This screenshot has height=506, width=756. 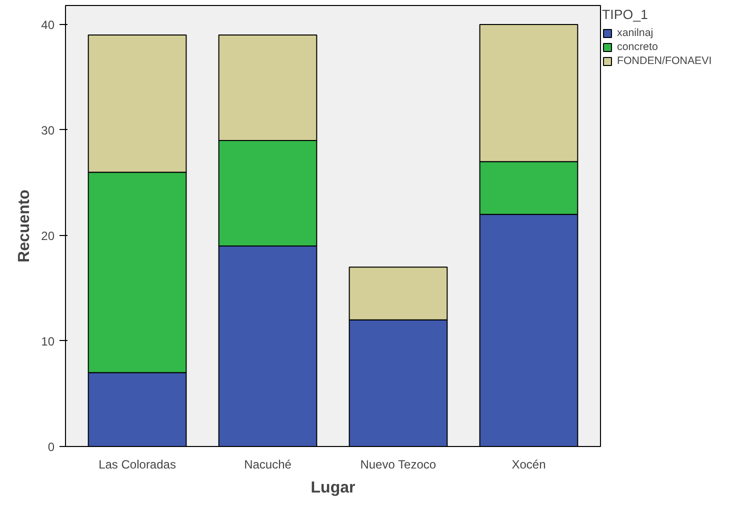 I want to click on legend-label: concreto, so click(x=637, y=47).